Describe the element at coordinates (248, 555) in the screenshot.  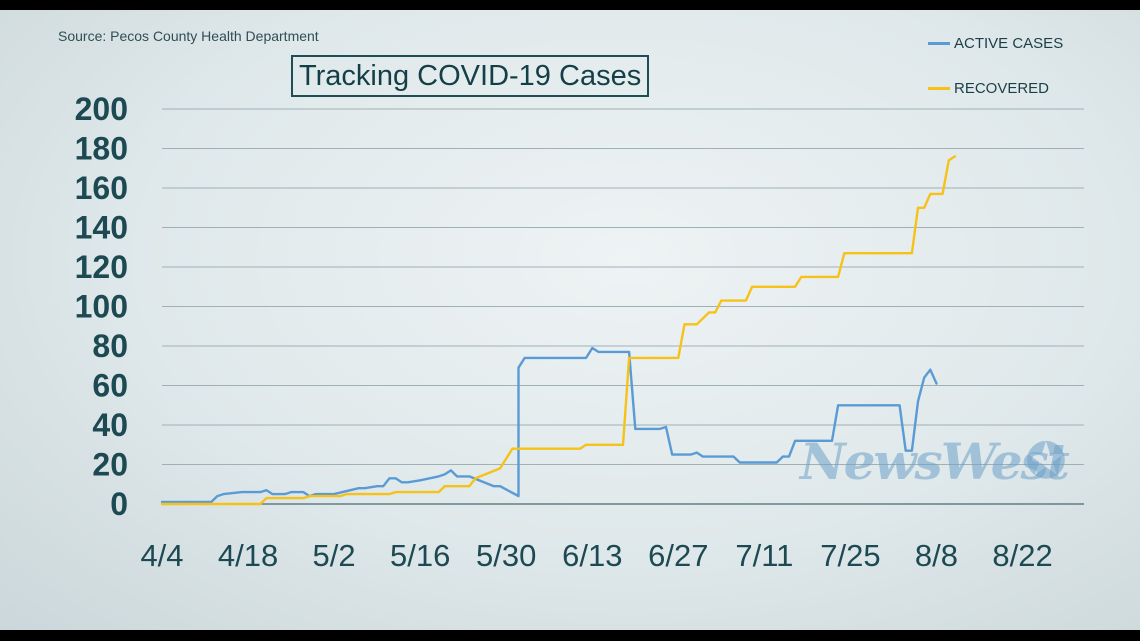
I see `x-tick-label: 4/18` at that location.